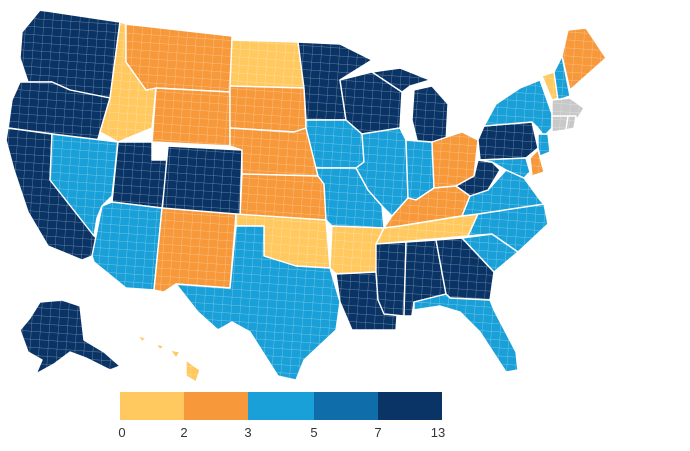 Image resolution: width=690 pixels, height=451 pixels. What do you see at coordinates (127, 246) in the screenshot?
I see `state-arizona` at bounding box center [127, 246].